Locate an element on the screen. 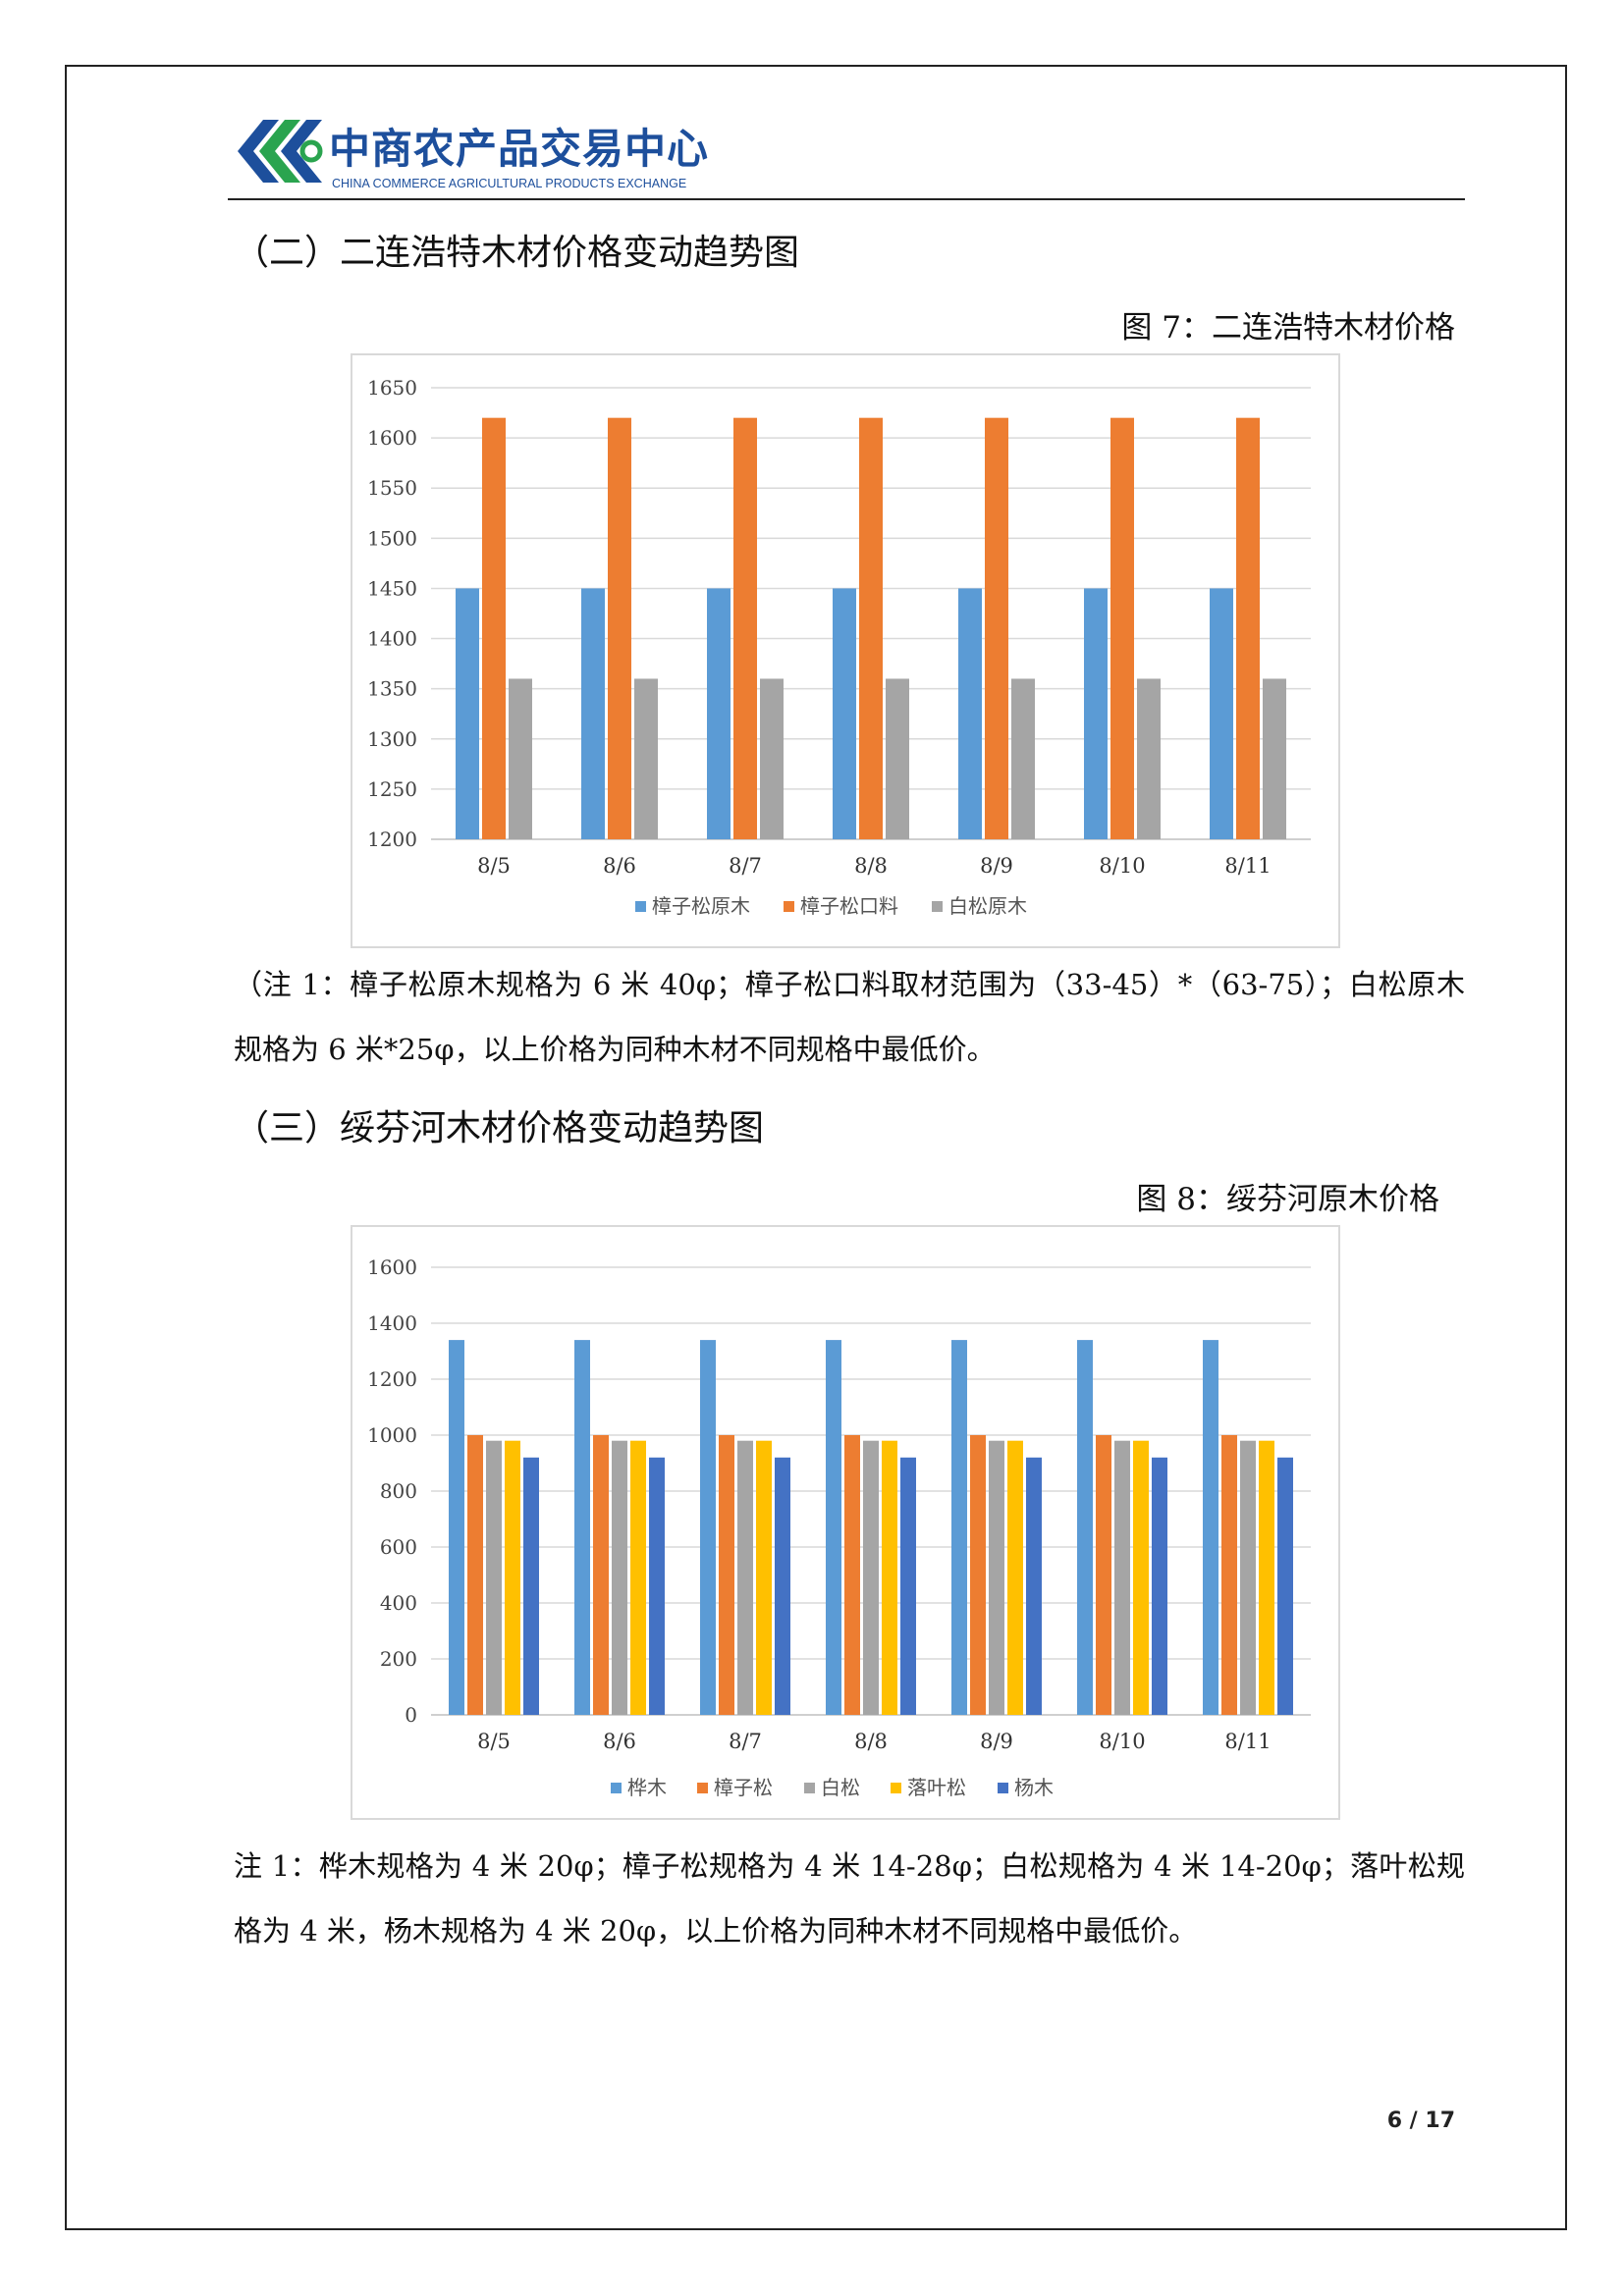  legend-label: 杨木 is located at coordinates (1034, 1787).